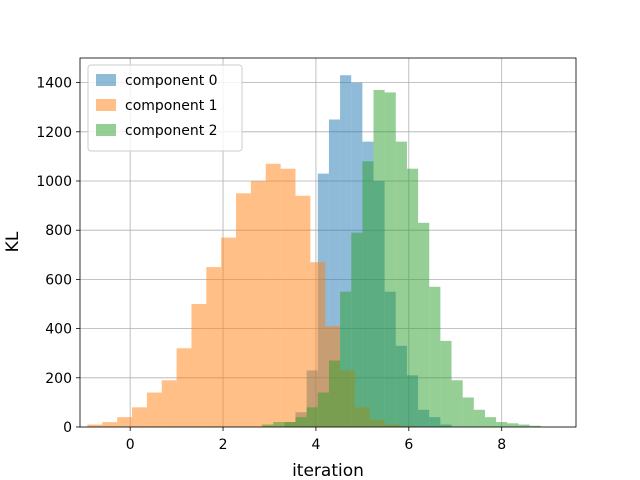  I want to click on legend-label: component 2, so click(171, 131).